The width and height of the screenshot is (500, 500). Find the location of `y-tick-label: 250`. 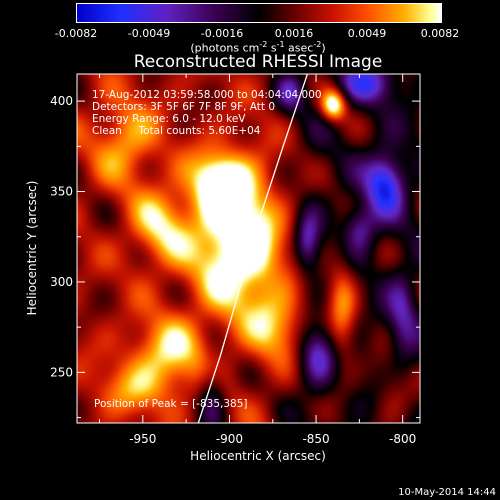

y-tick-label: 250 is located at coordinates (61, 372).